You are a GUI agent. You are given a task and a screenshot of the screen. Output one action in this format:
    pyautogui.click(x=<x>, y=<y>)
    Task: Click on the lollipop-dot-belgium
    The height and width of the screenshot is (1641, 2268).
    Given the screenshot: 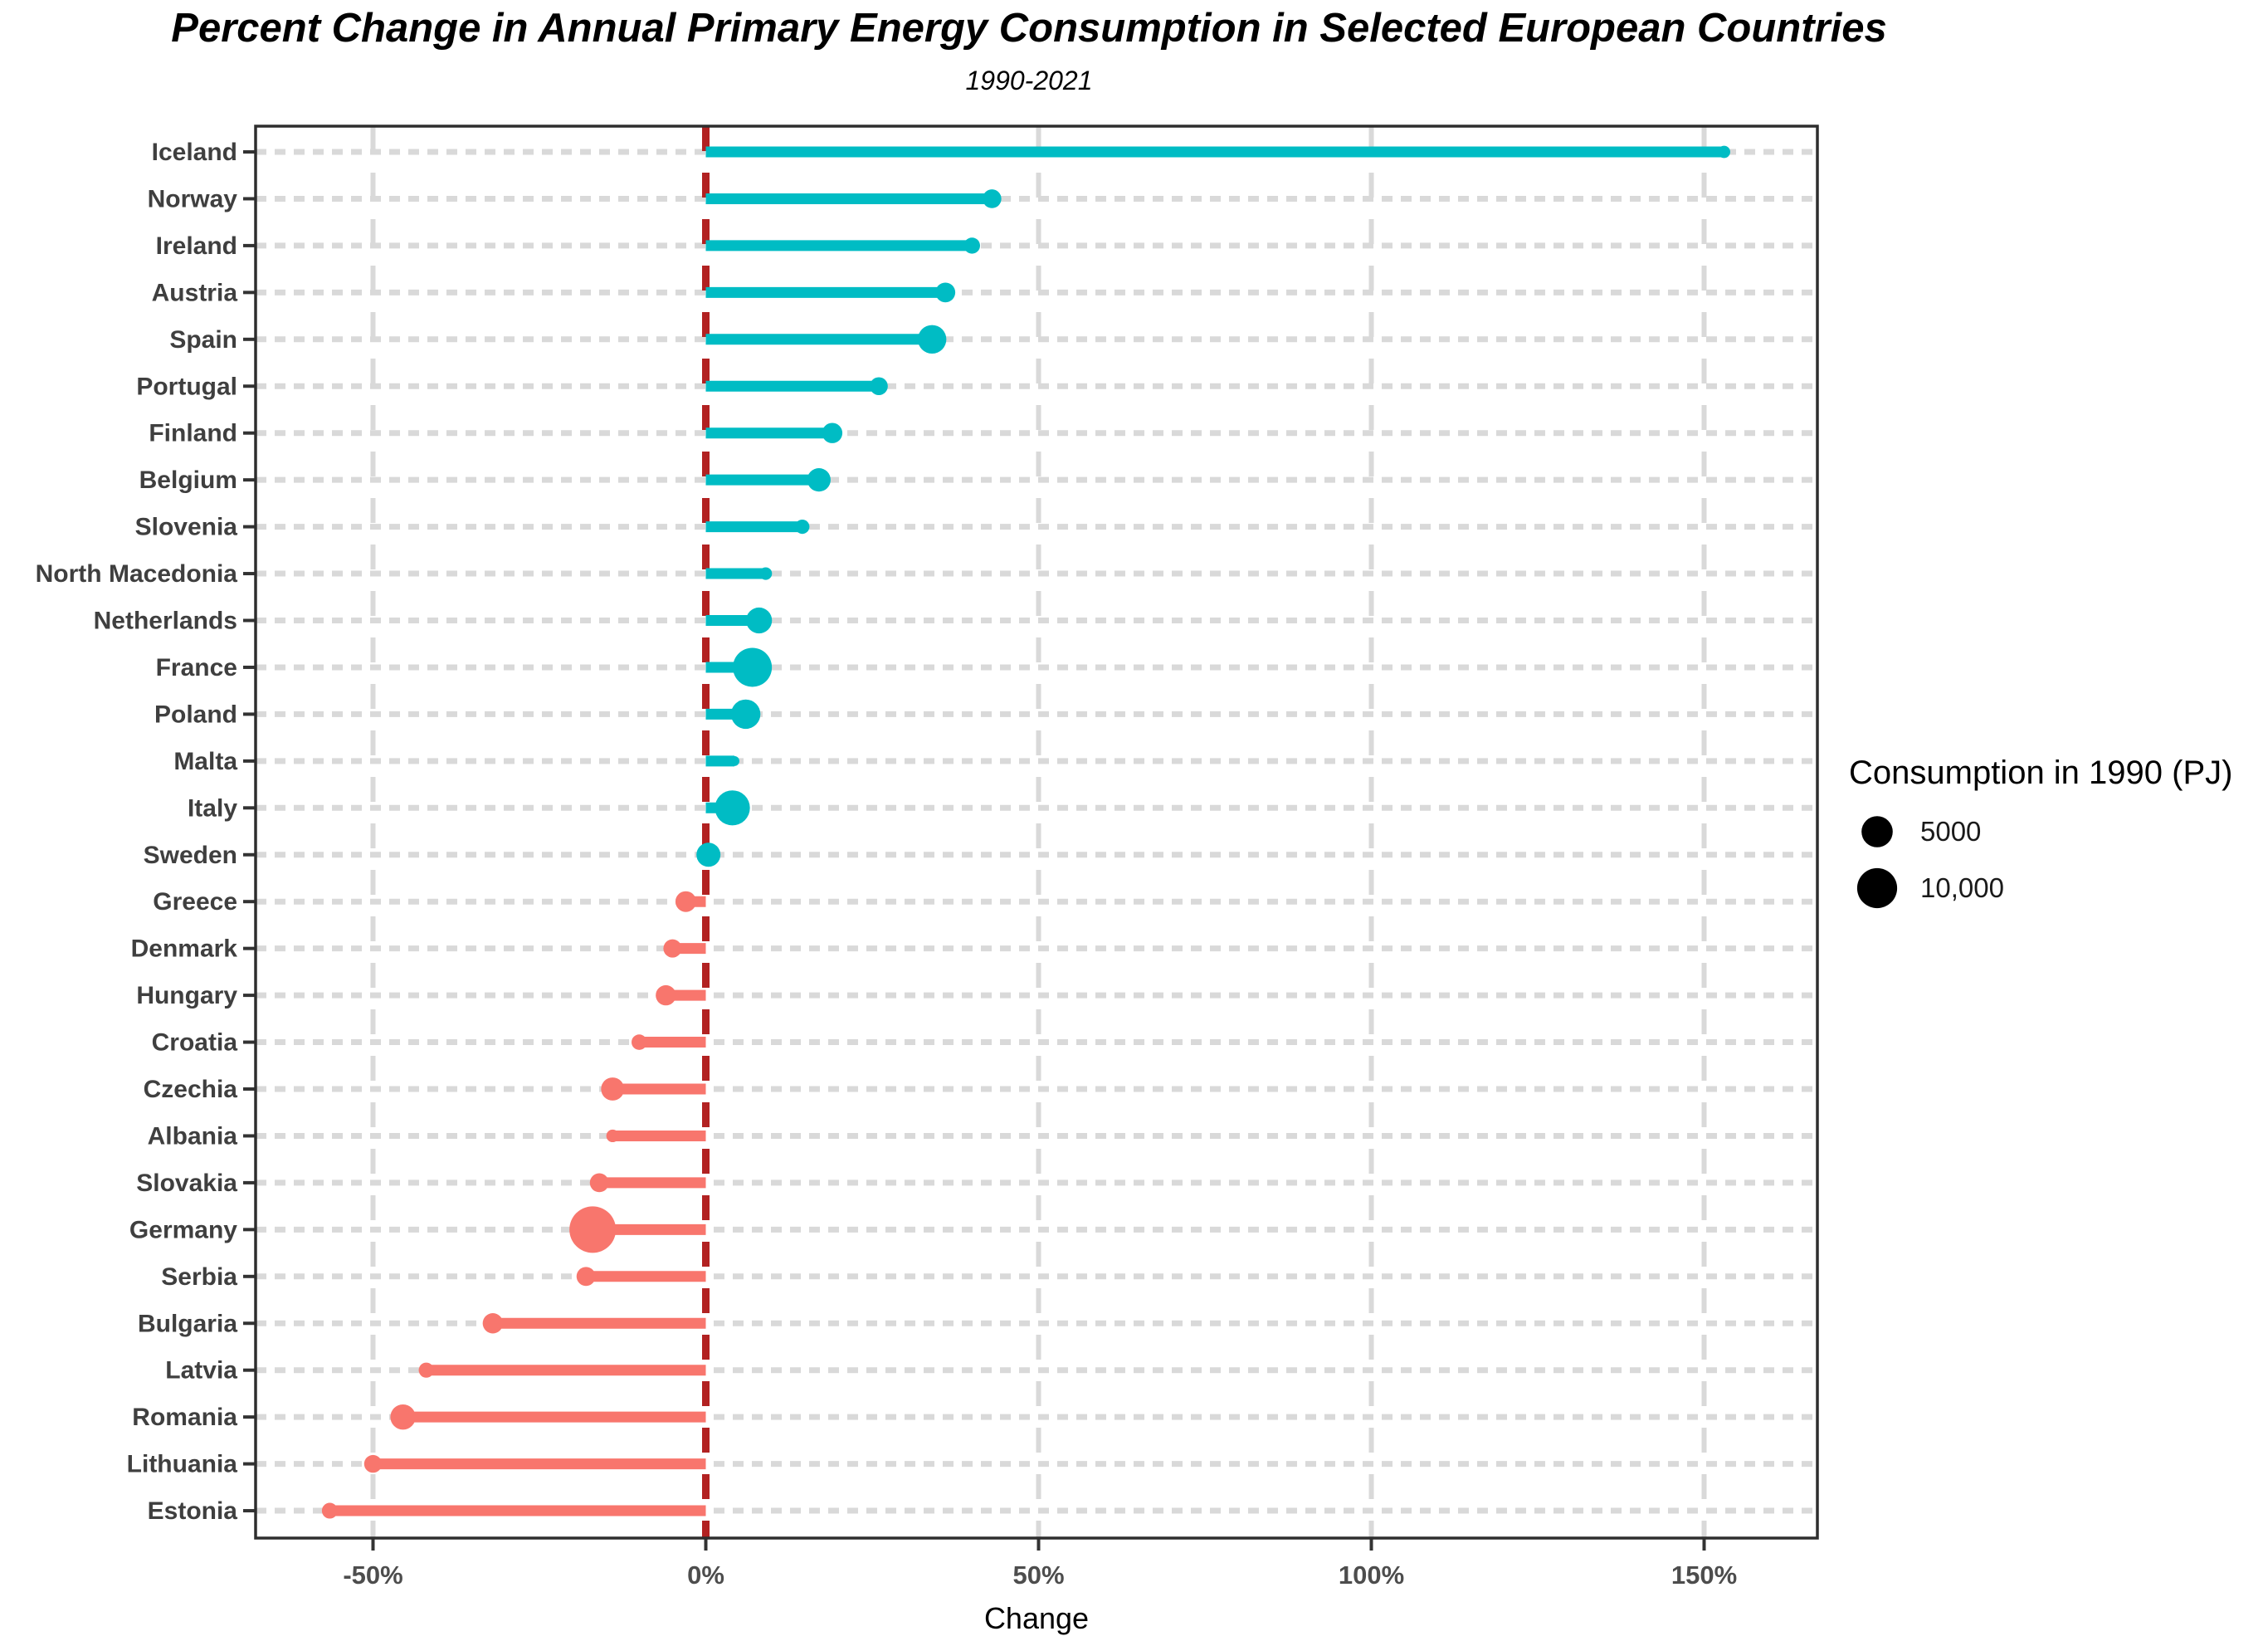 What is the action you would take?
    pyautogui.click(x=819, y=480)
    